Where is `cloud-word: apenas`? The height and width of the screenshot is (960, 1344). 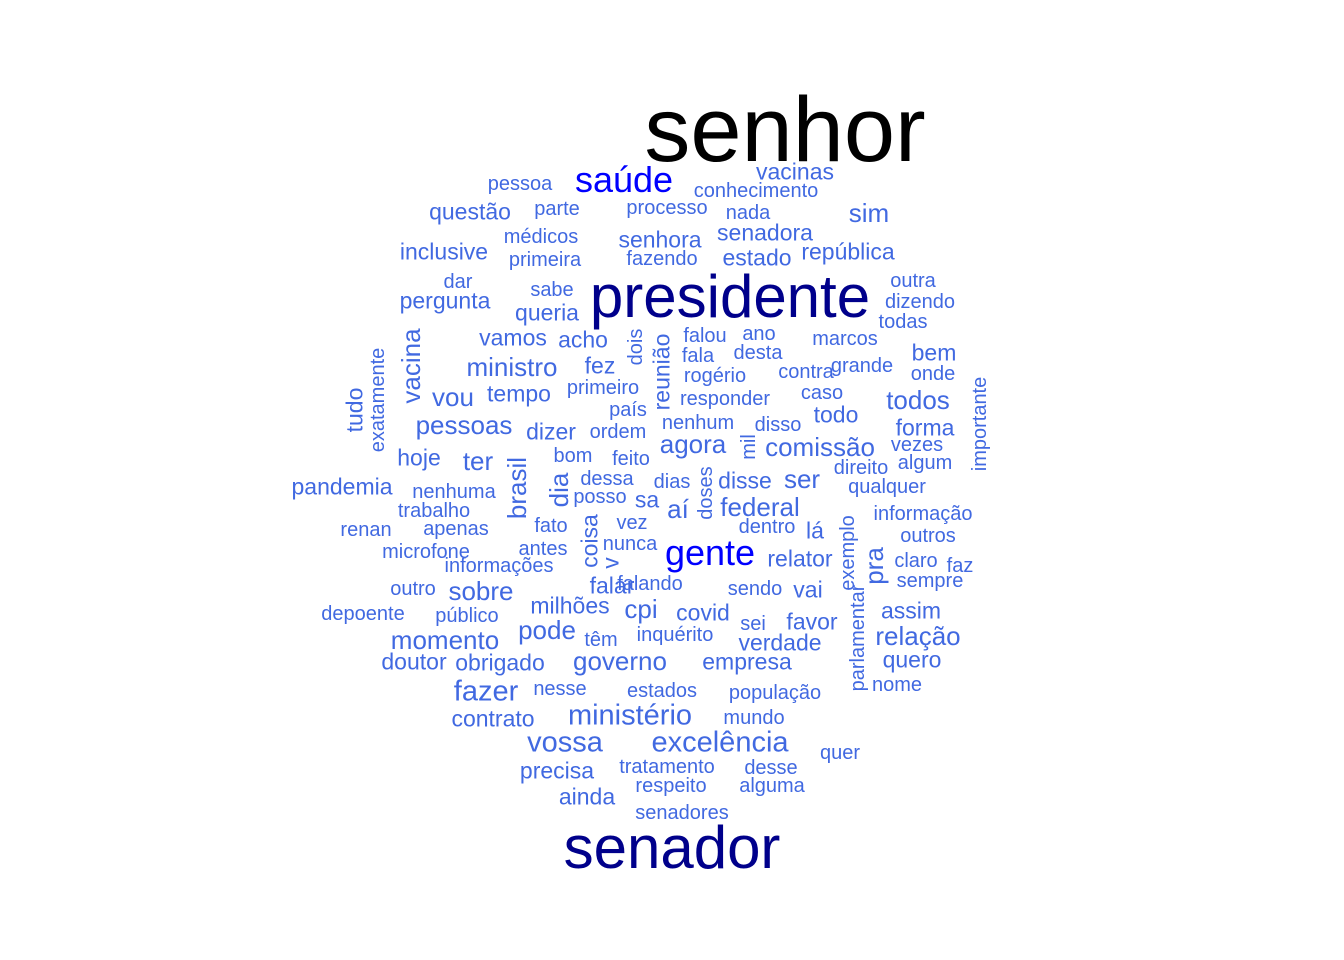
cloud-word: apenas is located at coordinates (456, 529).